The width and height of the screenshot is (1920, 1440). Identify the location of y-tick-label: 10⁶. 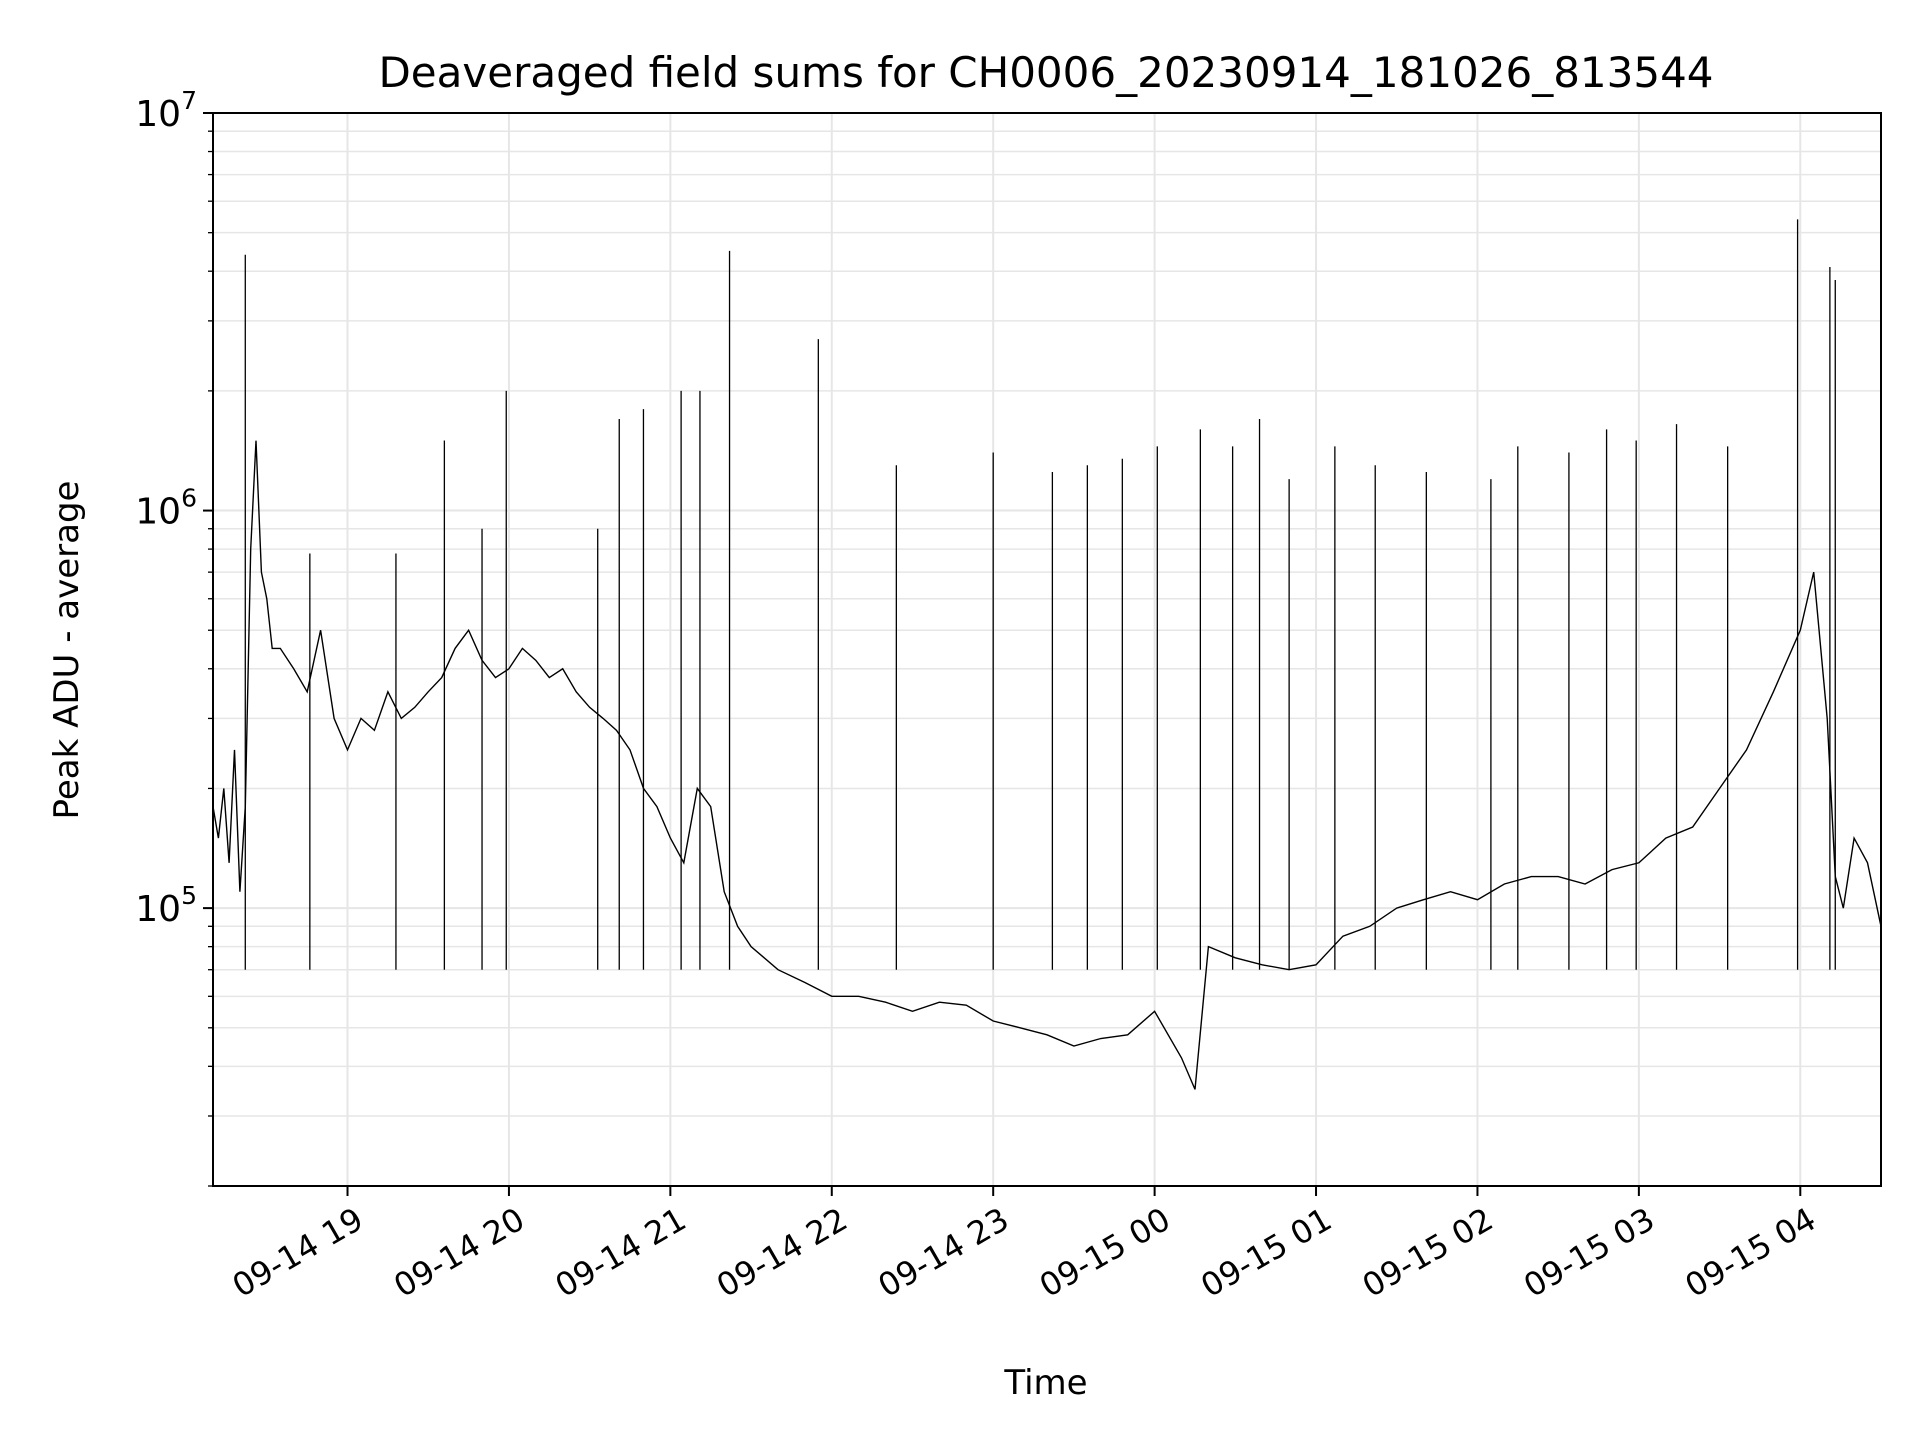
(166, 508).